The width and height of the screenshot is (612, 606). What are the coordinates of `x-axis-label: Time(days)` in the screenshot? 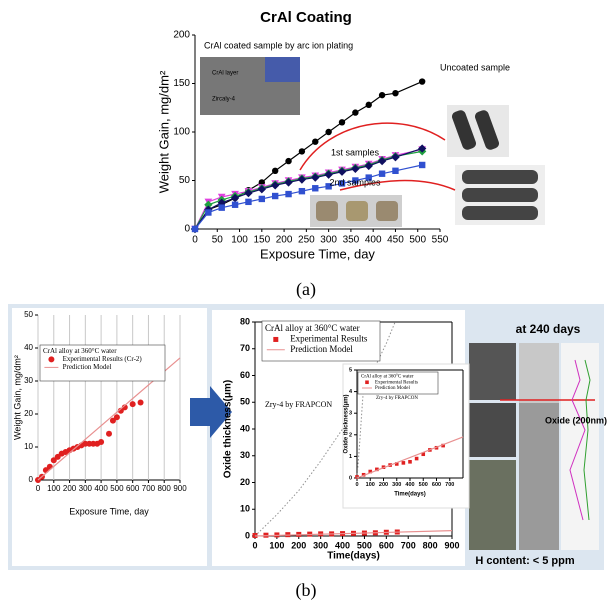 It's located at (353, 556).